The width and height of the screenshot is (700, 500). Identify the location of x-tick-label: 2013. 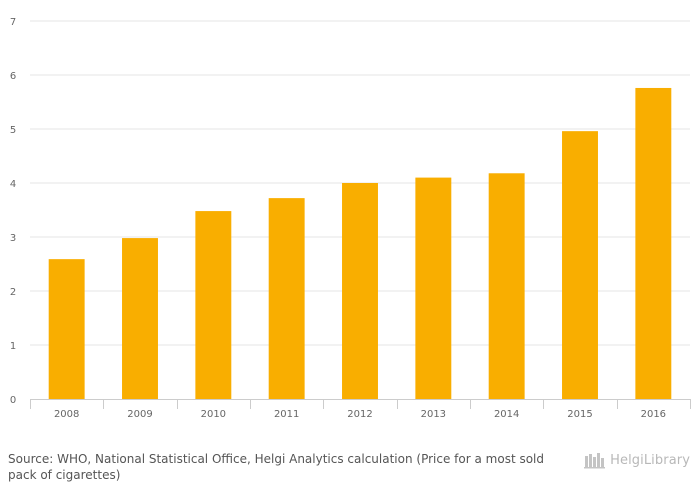
(433, 414).